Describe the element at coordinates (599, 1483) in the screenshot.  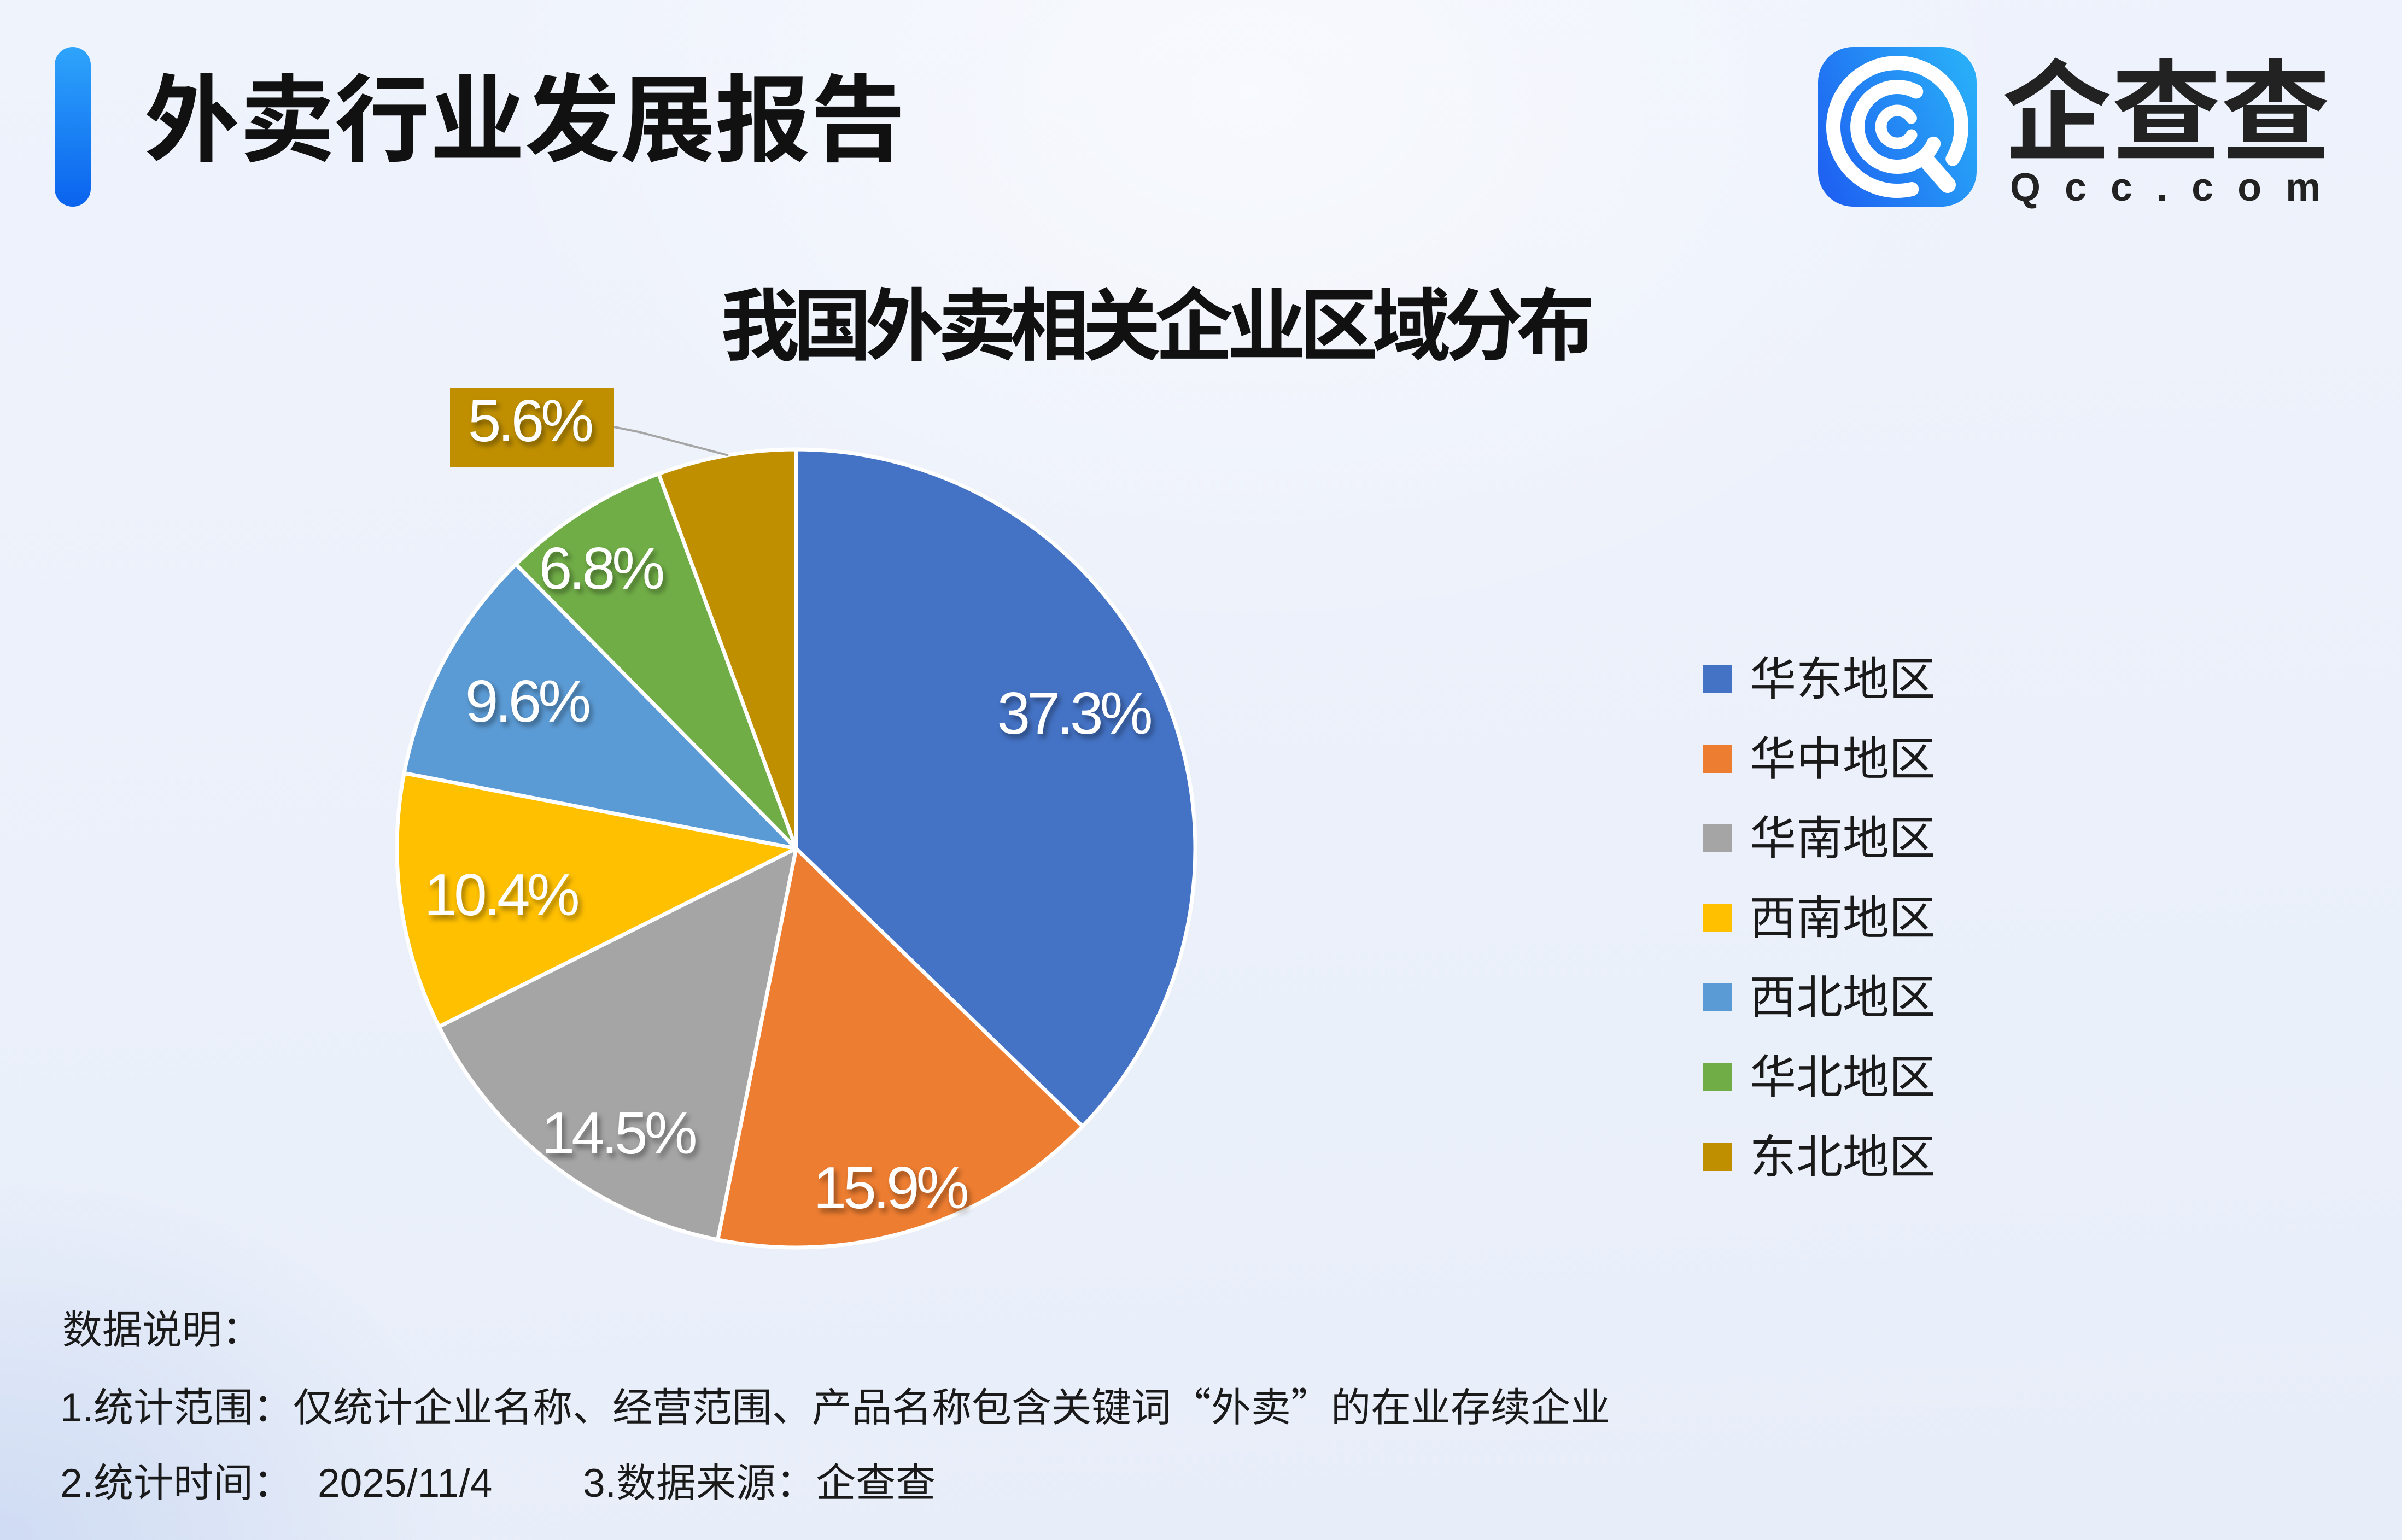
I see `svg-text: 3.` at that location.